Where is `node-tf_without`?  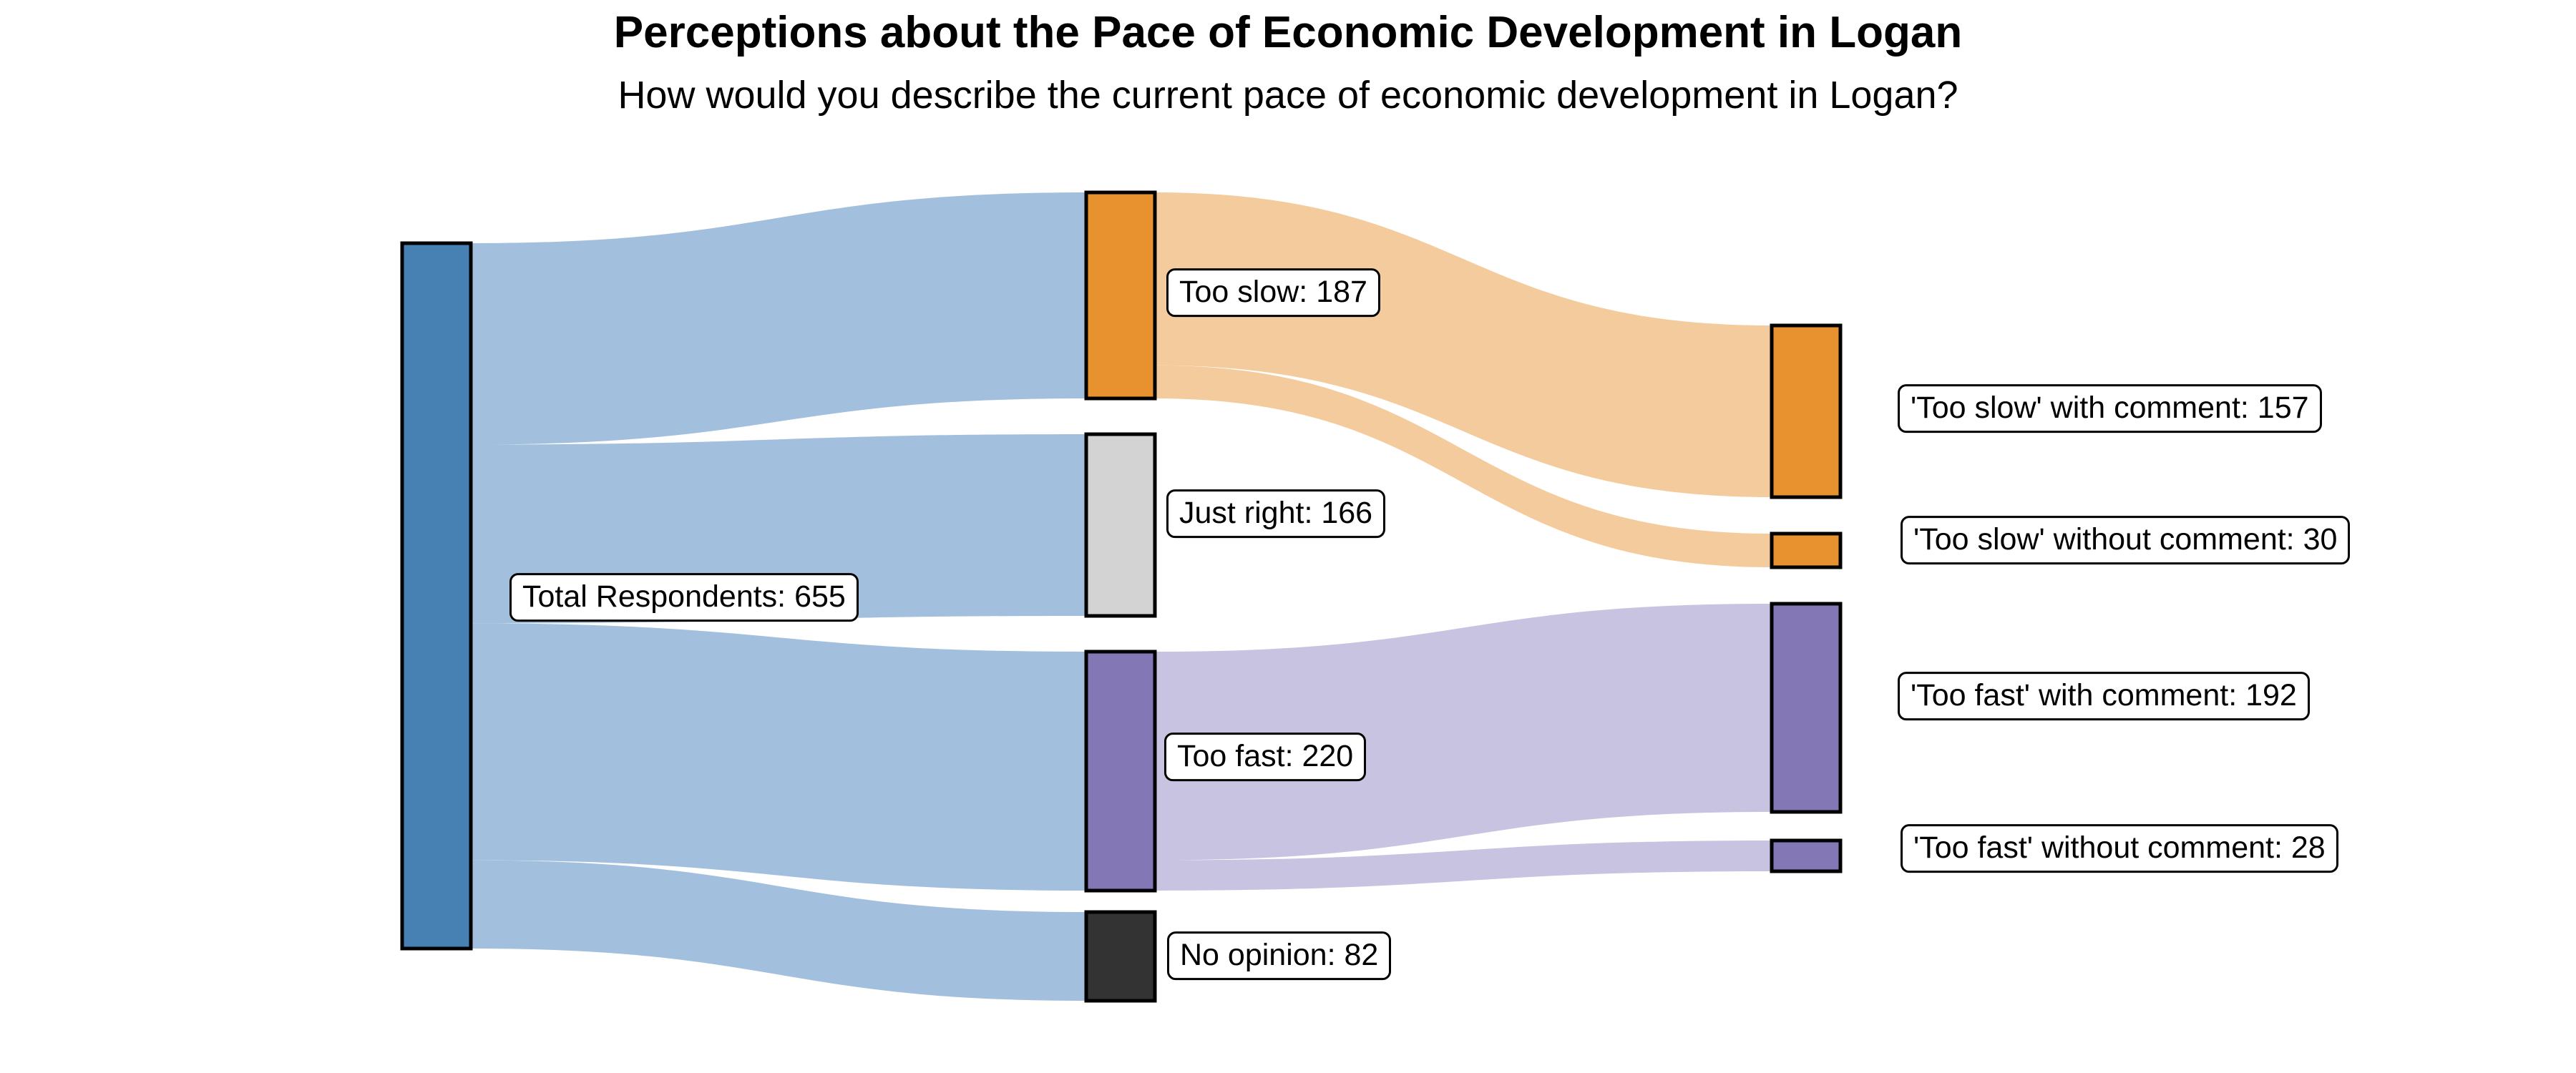
node-tf_without is located at coordinates (1806, 855).